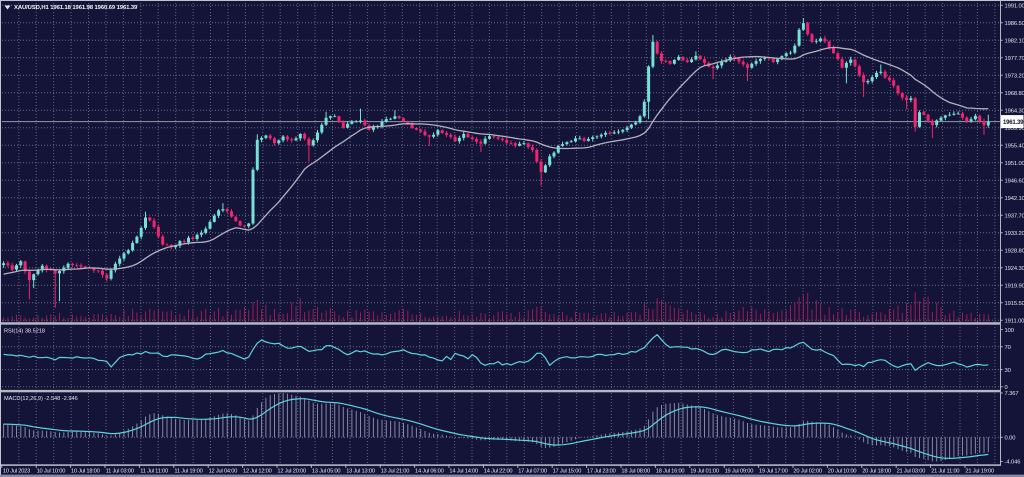  I want to click on svg-text: 1946.60, so click(1014, 181).